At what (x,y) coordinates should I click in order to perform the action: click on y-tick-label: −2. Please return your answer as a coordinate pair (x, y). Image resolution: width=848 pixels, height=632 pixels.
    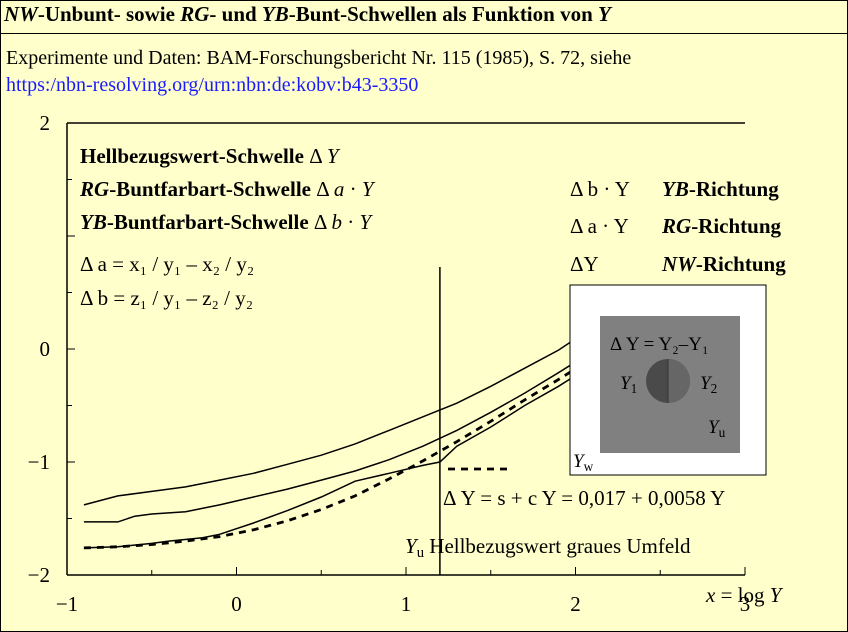
    Looking at the image, I should click on (39, 575).